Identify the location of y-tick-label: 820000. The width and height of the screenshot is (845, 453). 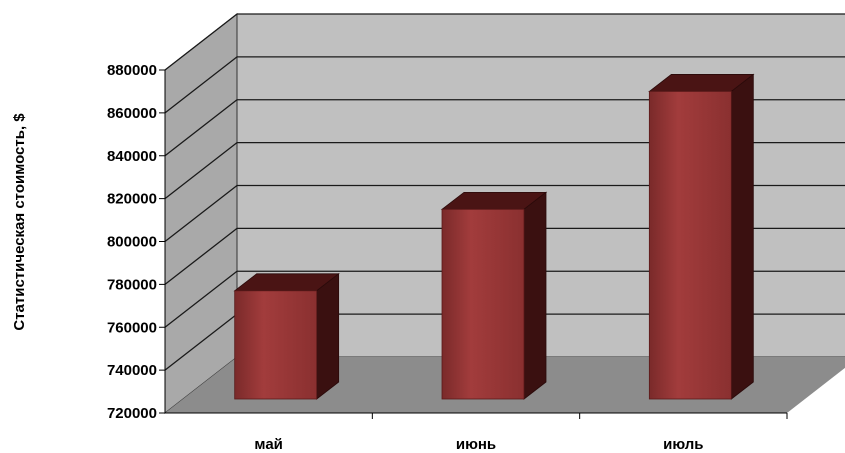
(132, 199).